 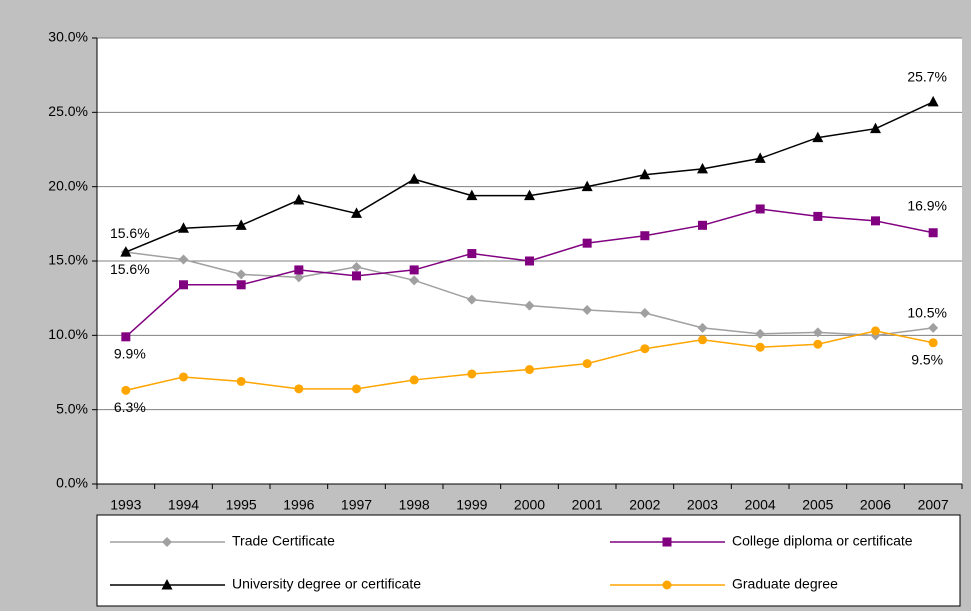 What do you see at coordinates (760, 505) in the screenshot?
I see `x-tick-label: 2004` at bounding box center [760, 505].